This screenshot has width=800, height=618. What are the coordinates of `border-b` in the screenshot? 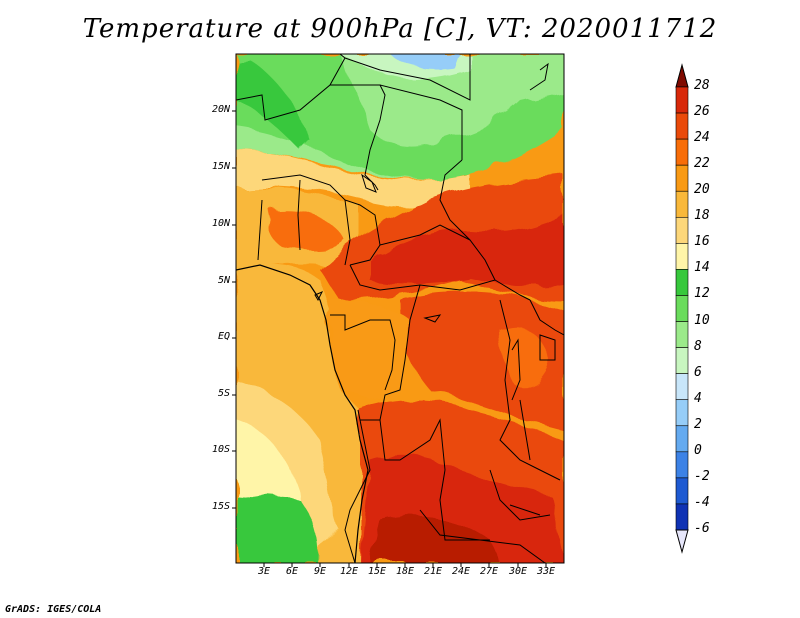 It's located at (358, 137).